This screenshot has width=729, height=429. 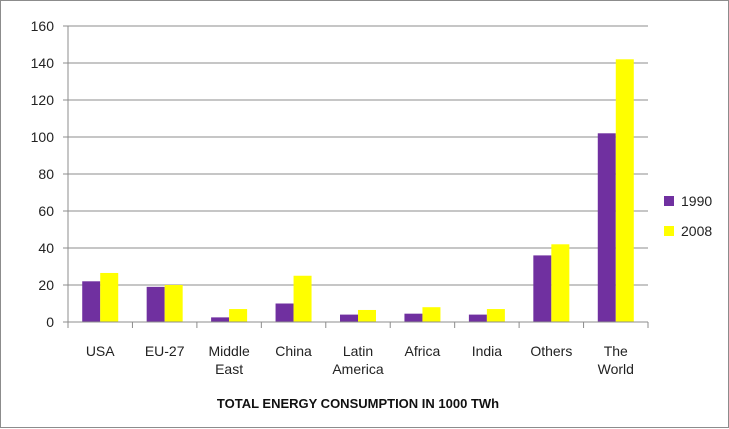 What do you see at coordinates (688, 216) in the screenshot?
I see `legend: 1990 2008` at bounding box center [688, 216].